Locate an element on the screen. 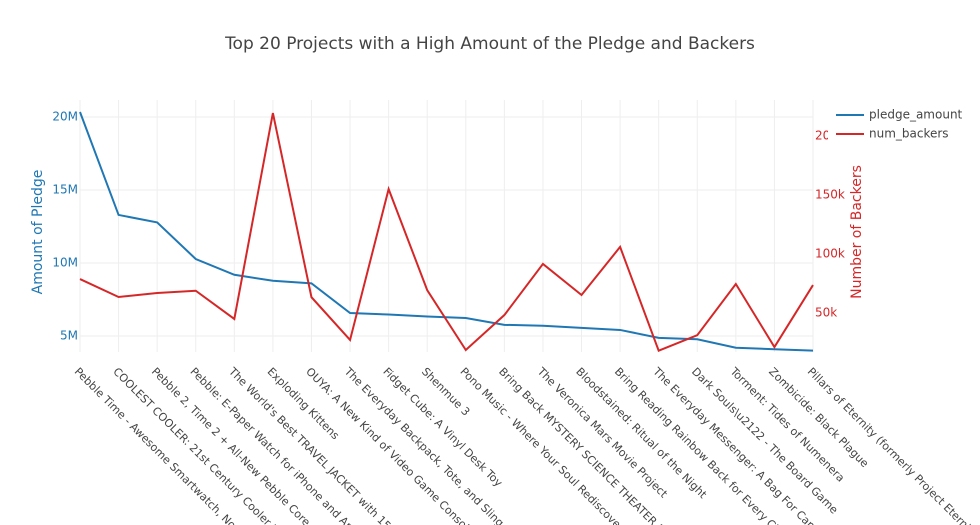 Image resolution: width=980 pixels, height=525 pixels. y2-tick-label: 150k is located at coordinates (830, 194).